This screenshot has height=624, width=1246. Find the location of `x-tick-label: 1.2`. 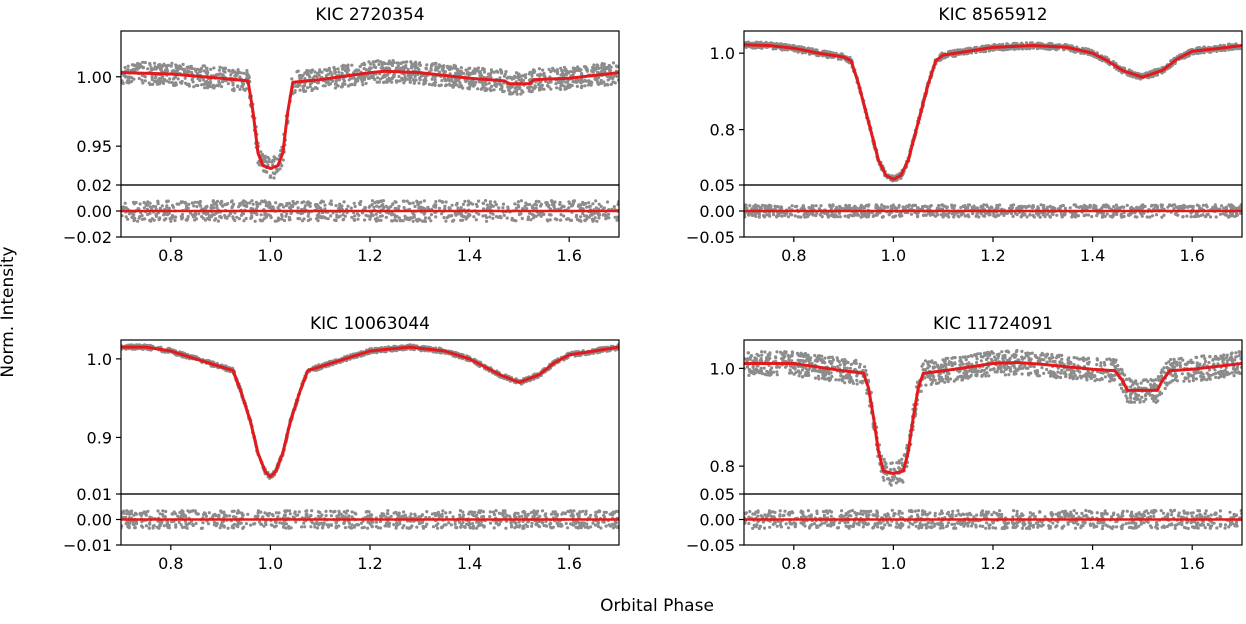

x-tick-label: 1.2 is located at coordinates (992, 255).